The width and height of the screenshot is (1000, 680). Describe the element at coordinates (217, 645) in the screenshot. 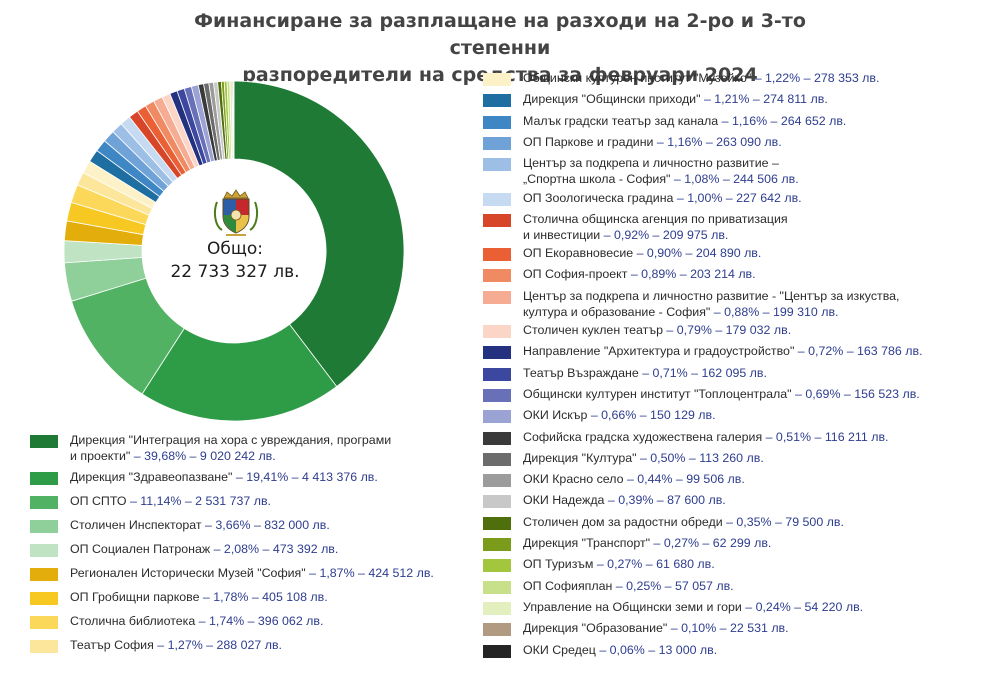

I see `legend-value: – 1,27% – 288 027 лв.` at that location.